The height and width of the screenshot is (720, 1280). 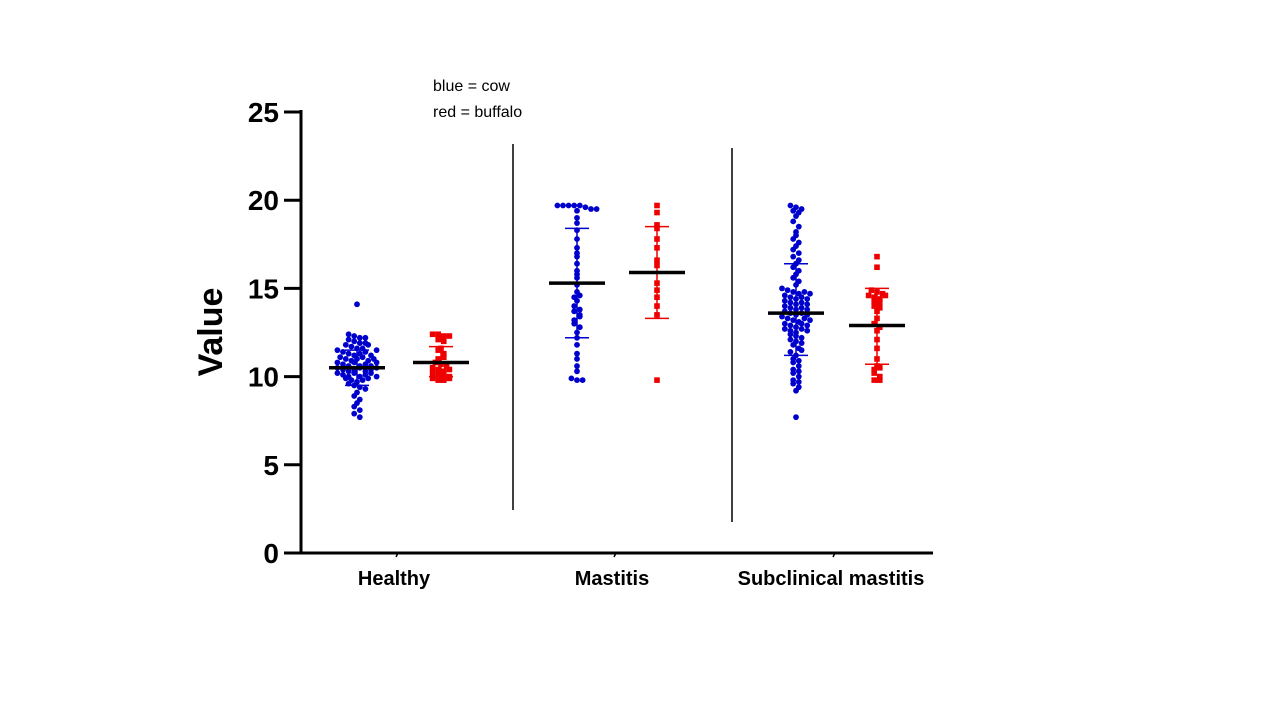 I want to click on y-tick-label: 15, so click(x=263, y=288).